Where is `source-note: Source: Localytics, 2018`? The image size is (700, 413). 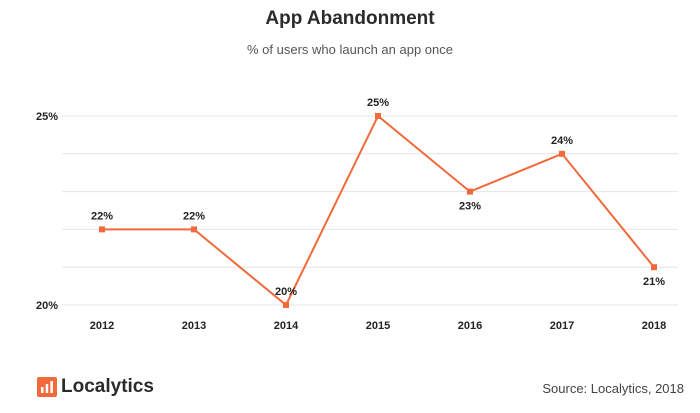 source-note: Source: Localytics, 2018 is located at coordinates (613, 388).